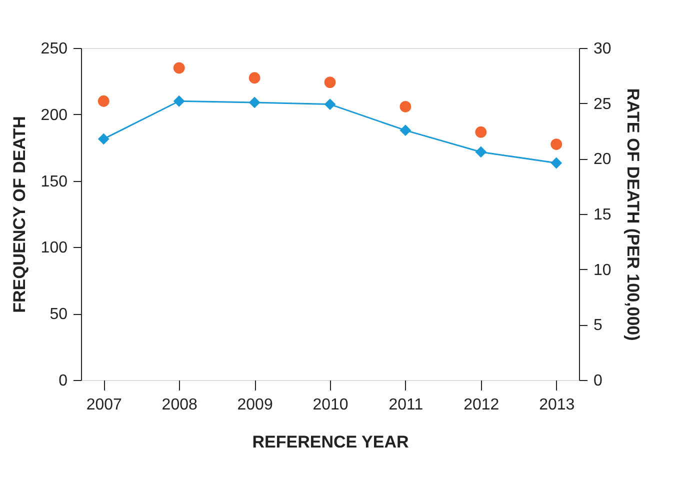  Describe the element at coordinates (54, 49) in the screenshot. I see `y-tick-label: 250` at that location.